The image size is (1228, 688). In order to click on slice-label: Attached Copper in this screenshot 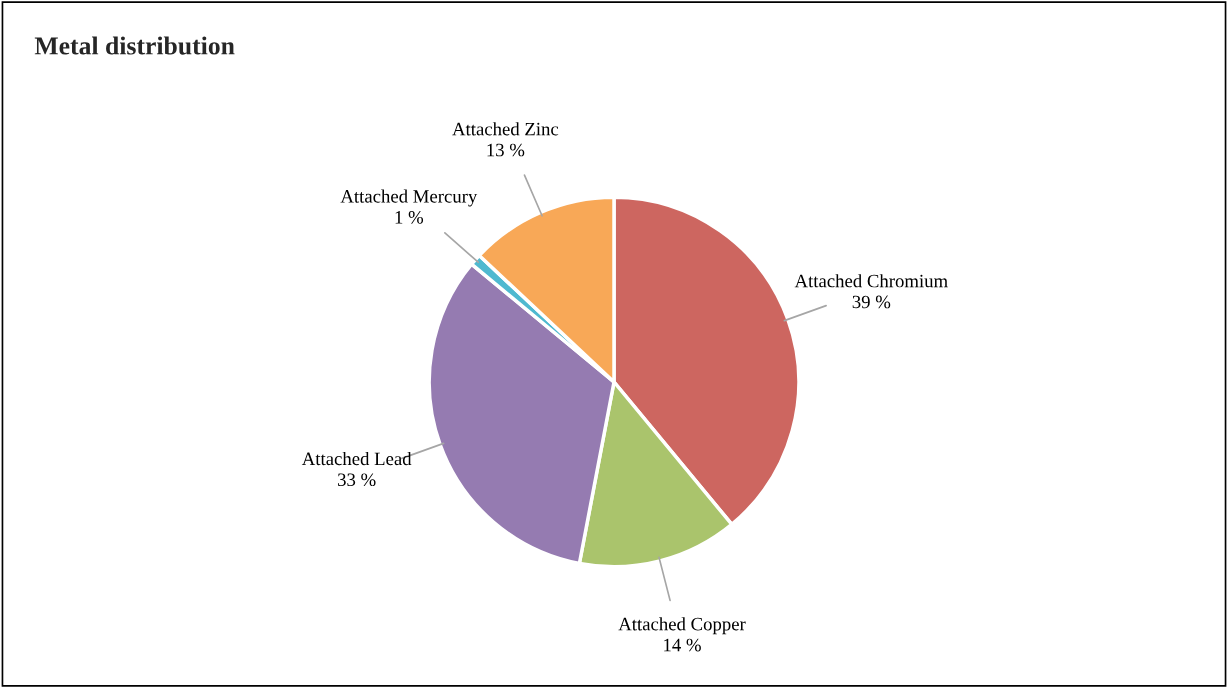, I will do `click(682, 626)`.